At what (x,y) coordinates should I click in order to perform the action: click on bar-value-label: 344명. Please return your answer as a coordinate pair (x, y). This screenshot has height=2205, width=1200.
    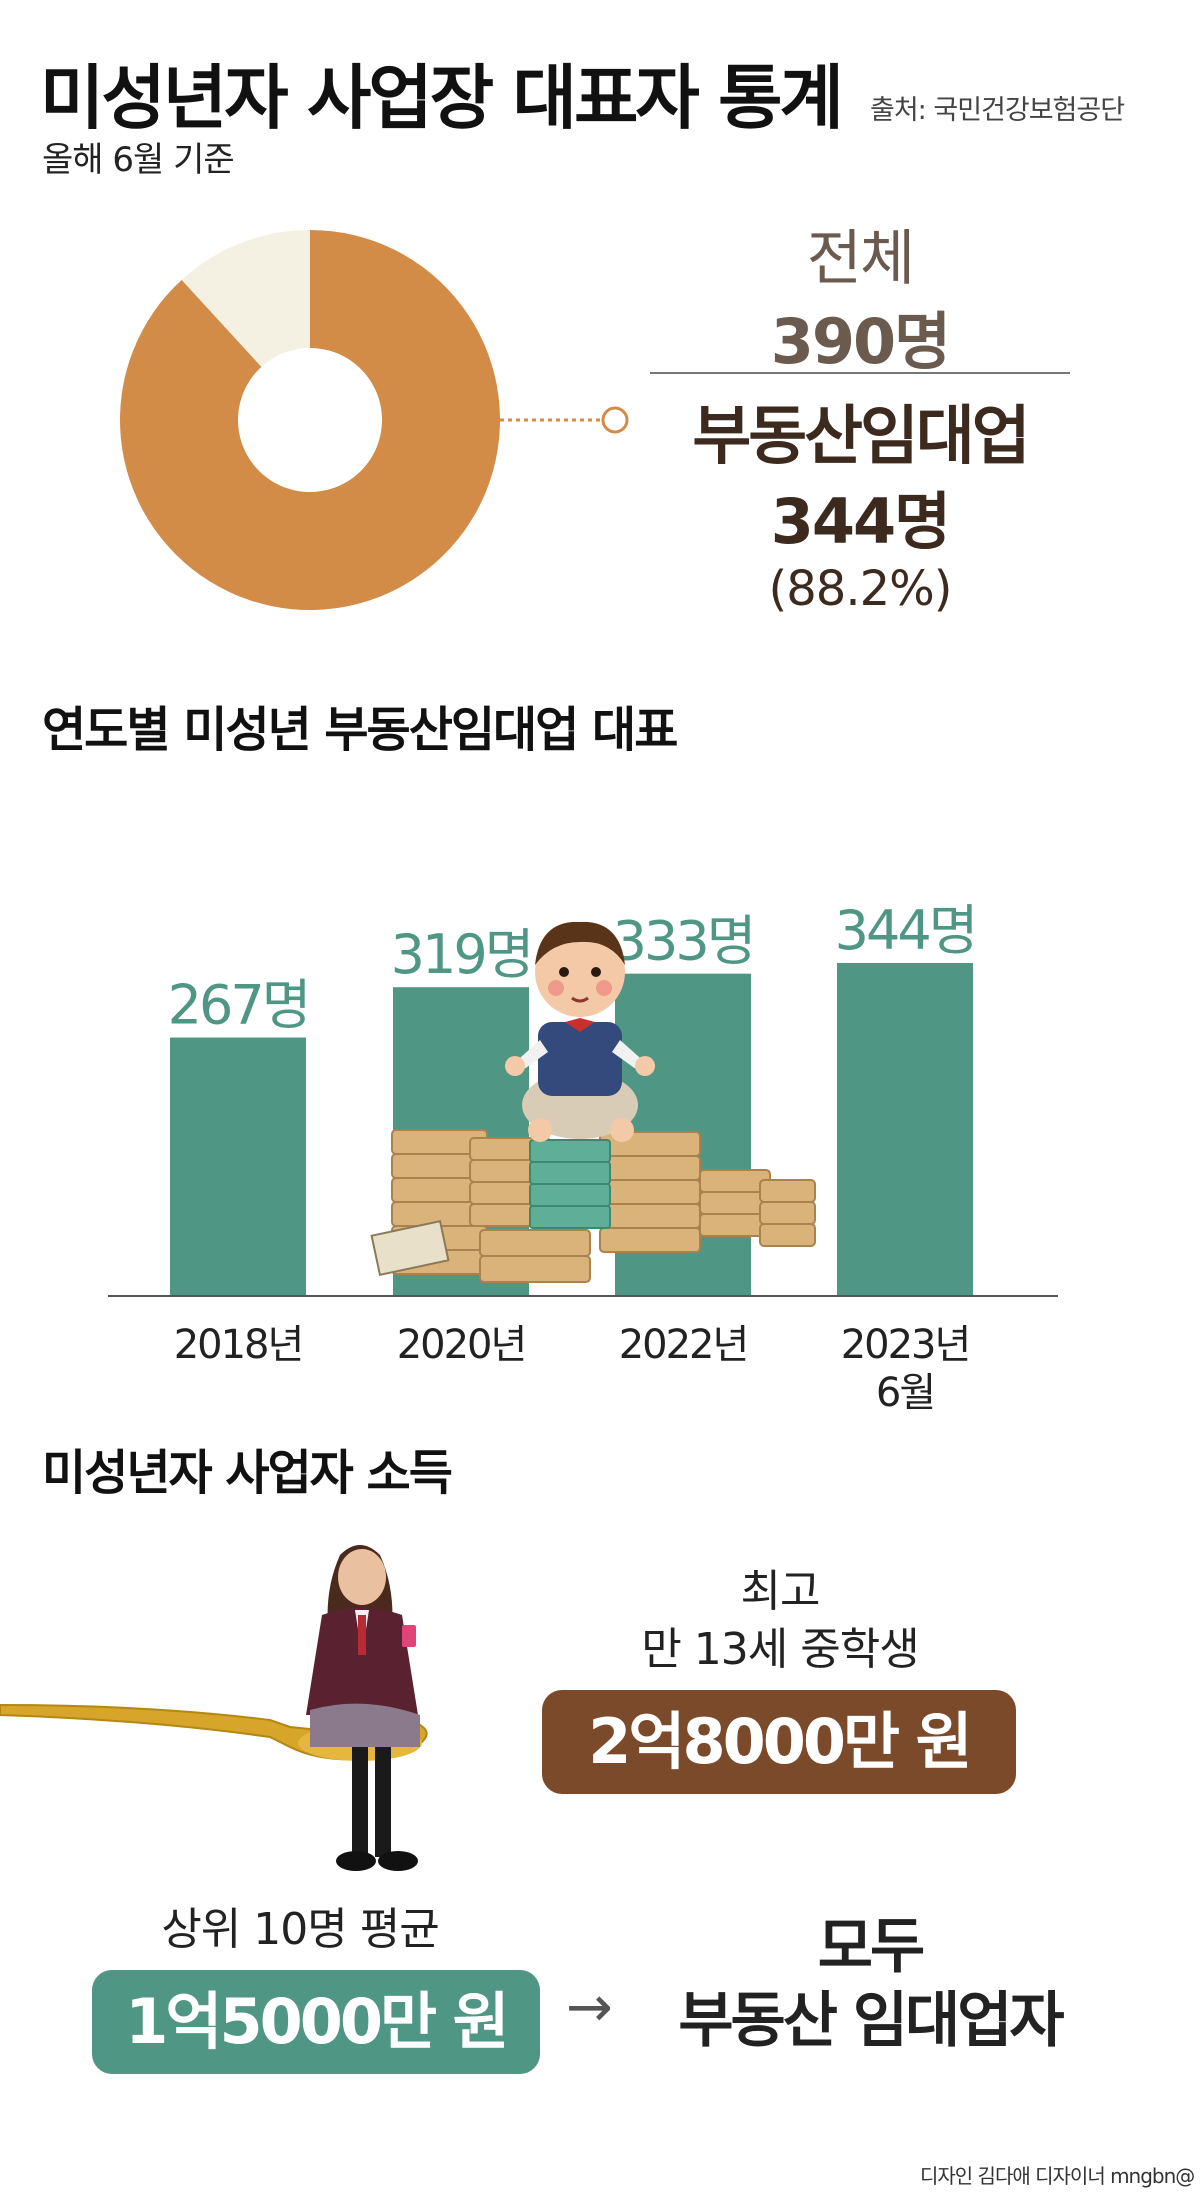
    Looking at the image, I should click on (905, 930).